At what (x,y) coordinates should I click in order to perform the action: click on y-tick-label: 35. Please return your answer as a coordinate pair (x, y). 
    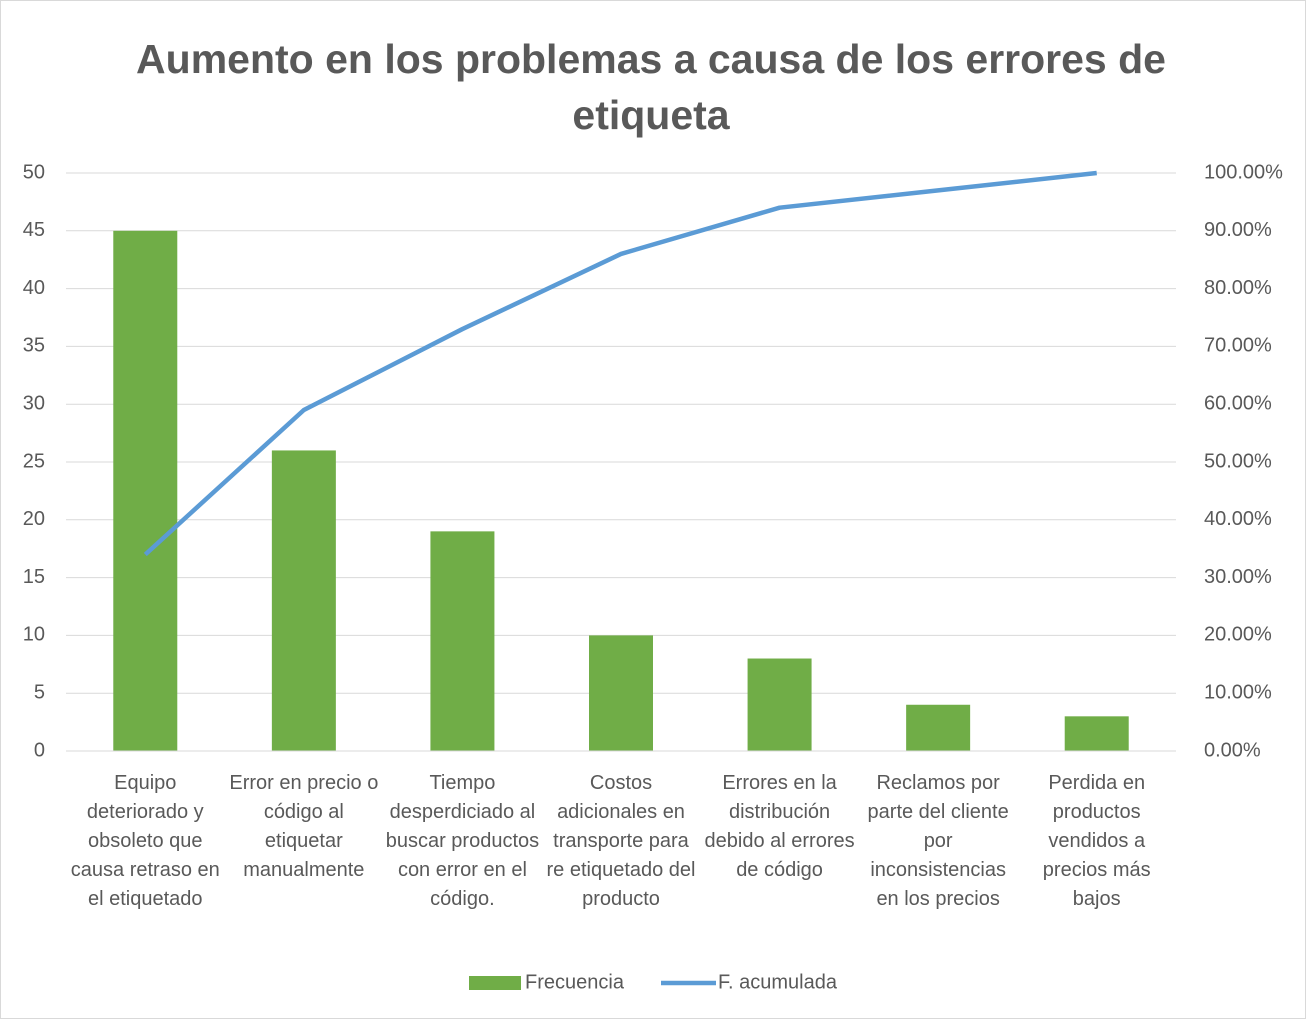
    Looking at the image, I should click on (34, 346).